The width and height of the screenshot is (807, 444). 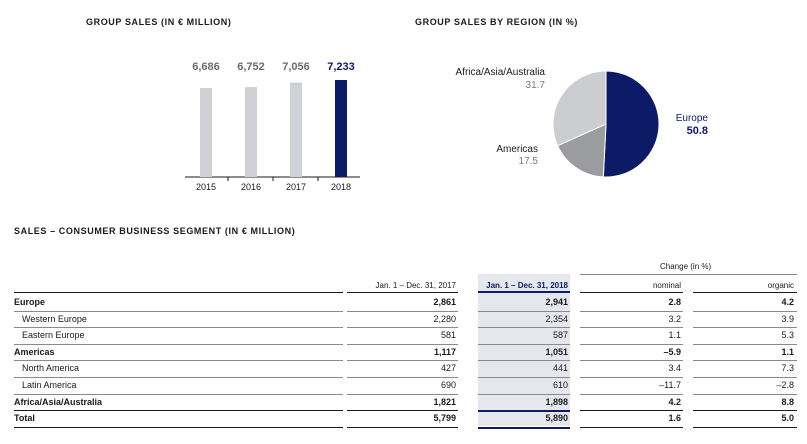 What do you see at coordinates (560, 385) in the screenshot?
I see `table-cell: 610` at bounding box center [560, 385].